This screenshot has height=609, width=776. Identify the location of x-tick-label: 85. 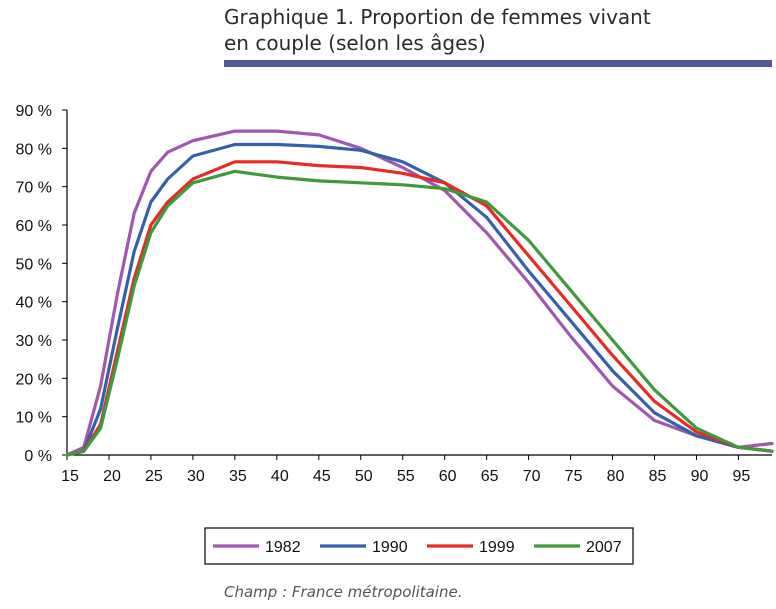
(658, 476).